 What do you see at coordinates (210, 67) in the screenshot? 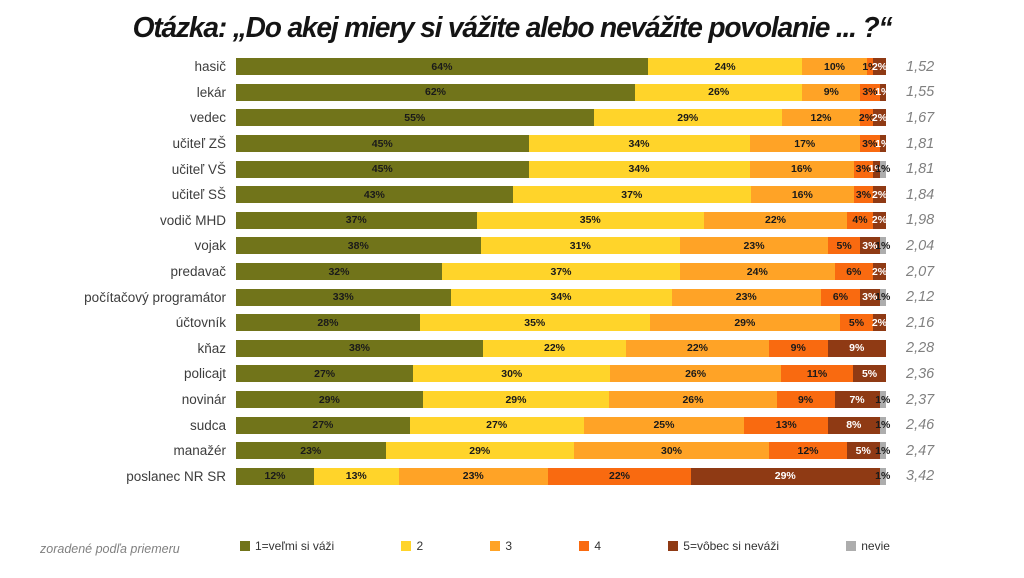
I see `row-label: hasič` at bounding box center [210, 67].